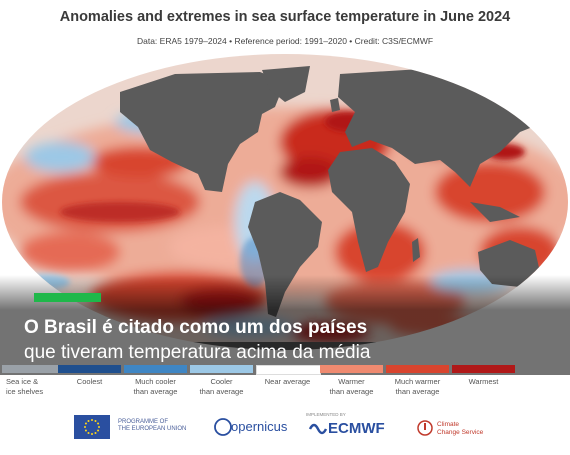 The width and height of the screenshot is (570, 455). I want to click on north-america, so click(202, 132).